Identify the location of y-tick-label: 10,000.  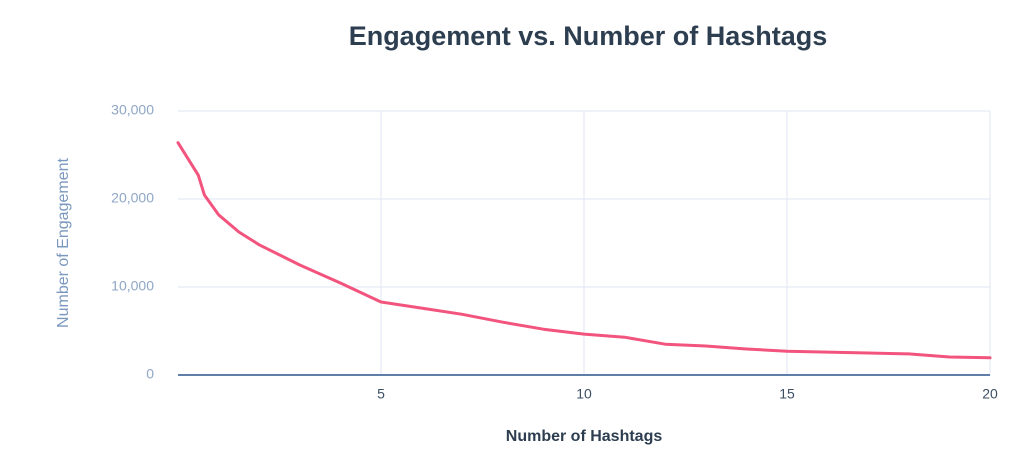
(132, 286).